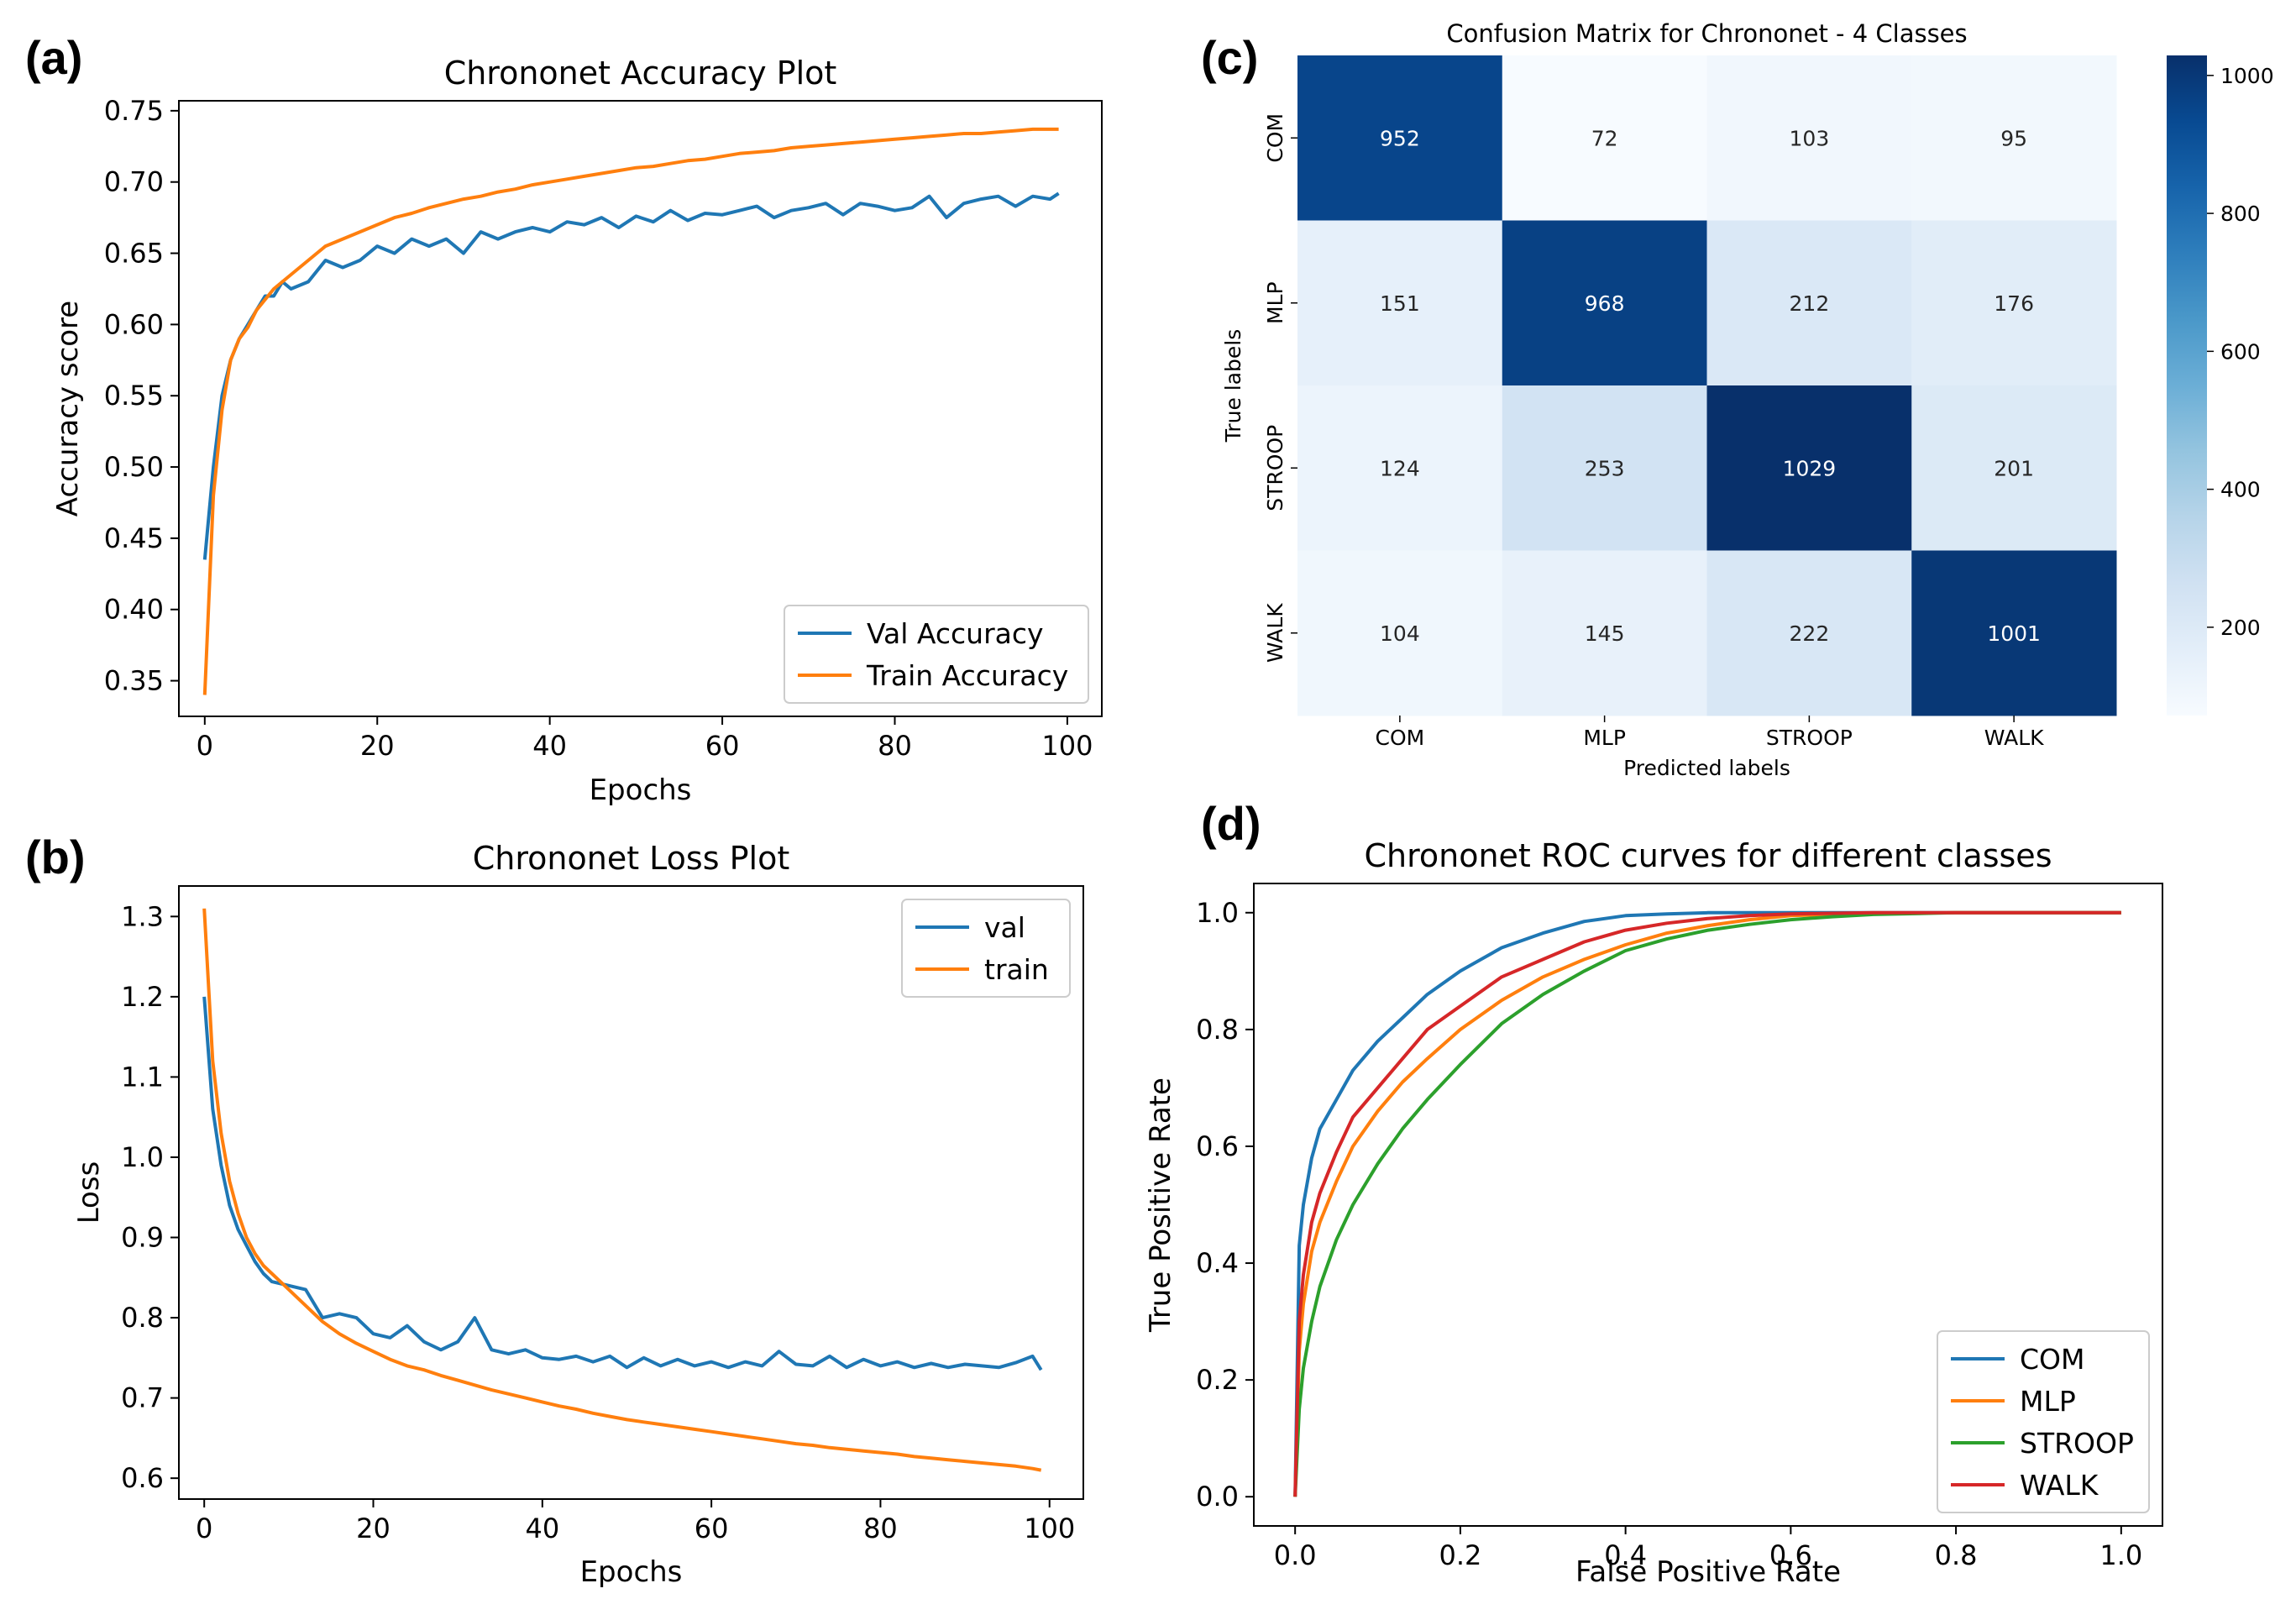 The image size is (2296, 1599). I want to click on loss-series-val, so click(623, 1183).